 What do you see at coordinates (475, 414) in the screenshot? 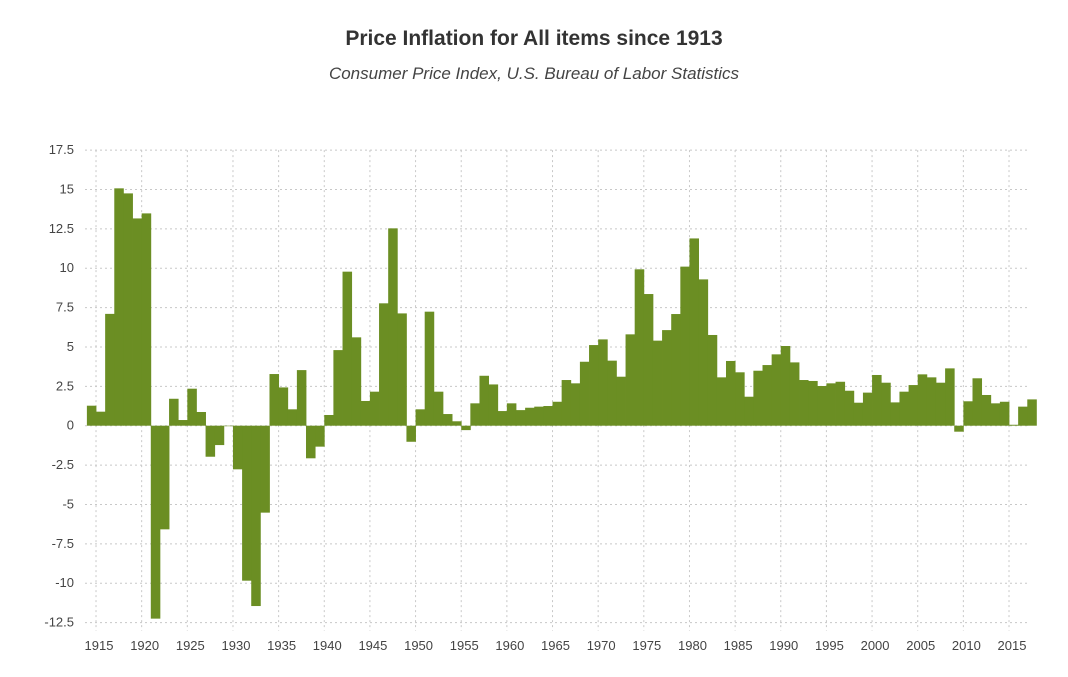
I see `bar-1956` at bounding box center [475, 414].